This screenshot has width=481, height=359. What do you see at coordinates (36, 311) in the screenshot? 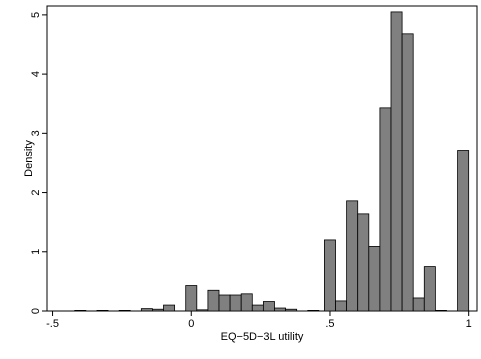
I see `y-tick-label: 0` at bounding box center [36, 311].